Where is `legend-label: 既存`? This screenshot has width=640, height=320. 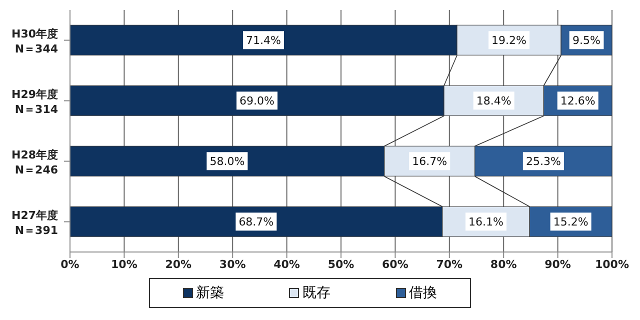
legend-label: 既存 is located at coordinates (315, 293).